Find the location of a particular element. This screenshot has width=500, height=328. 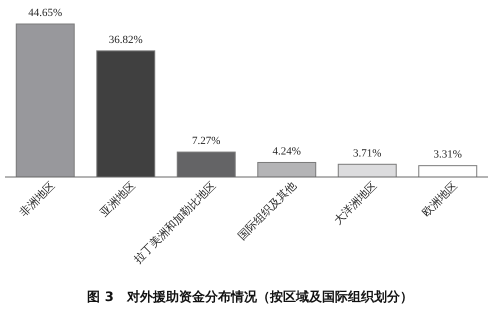

data-label: 36.82% is located at coordinates (125, 40).